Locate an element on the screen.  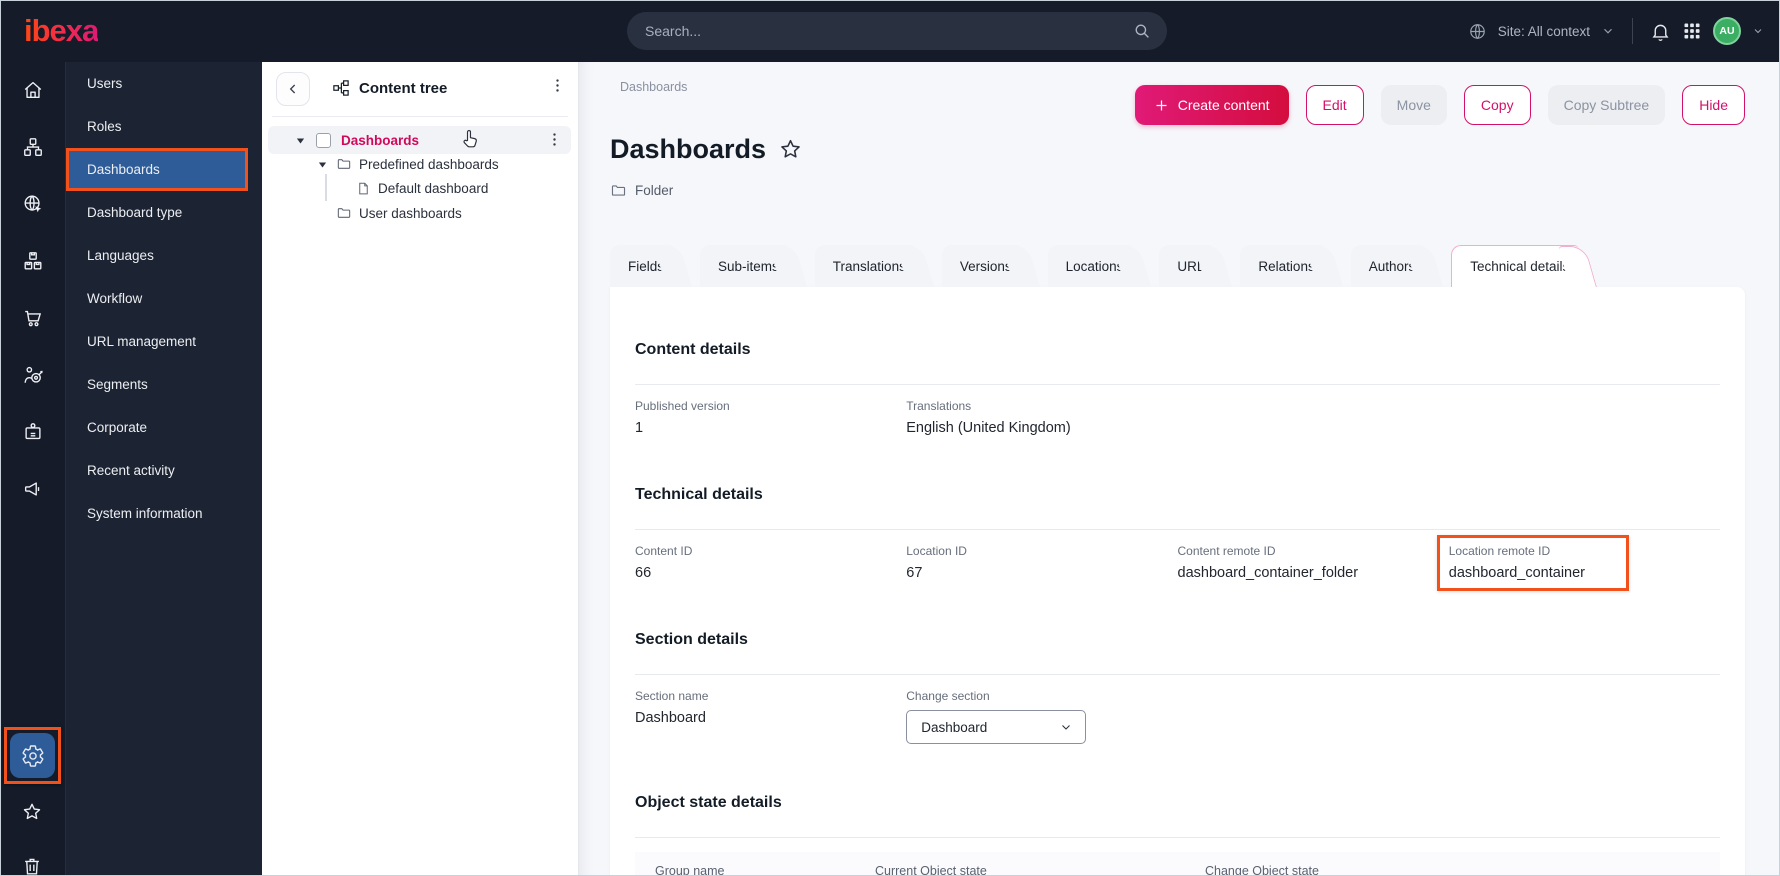
tree-node-label: Default dashboard is located at coordinates (433, 188).